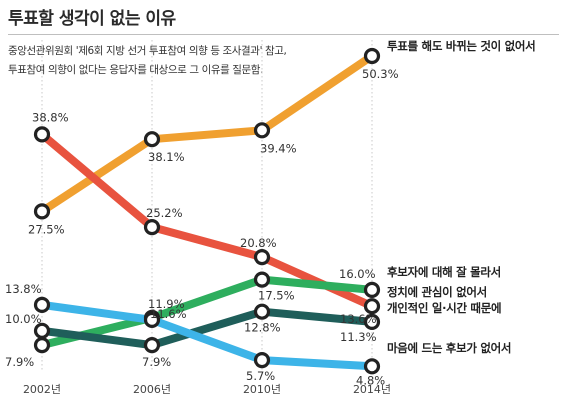  I want to click on series-name-label: 정치에 관심이 없어서, so click(437, 292).